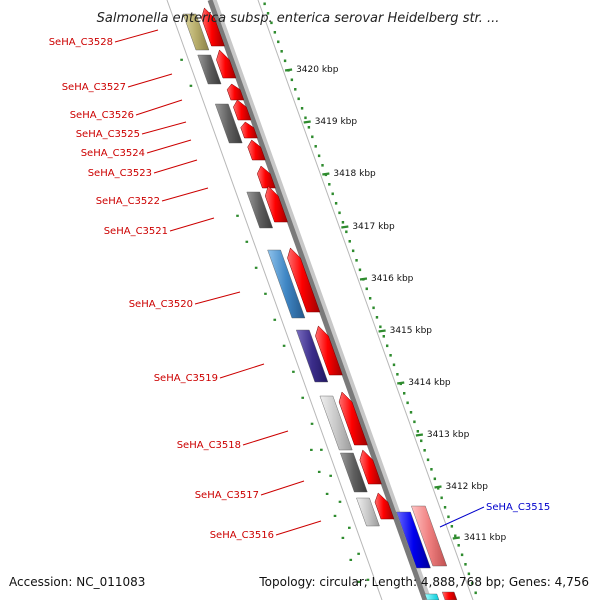  Describe the element at coordinates (317, 70) in the screenshot. I see `tick-label: 3420 kbp` at that location.